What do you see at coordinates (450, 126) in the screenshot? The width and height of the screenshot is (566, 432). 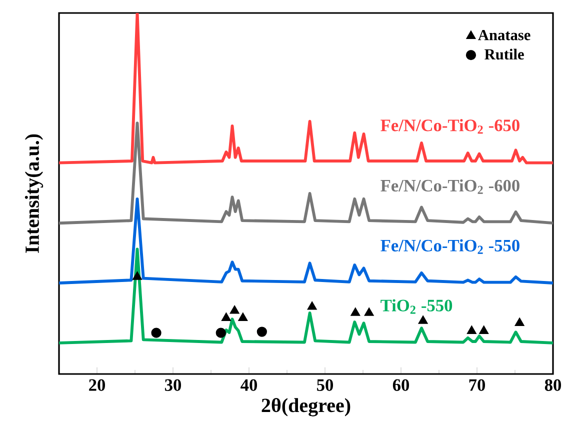 I see `series-label: Fe/N/Co-TiO$_{2}$ -650` at bounding box center [450, 126].